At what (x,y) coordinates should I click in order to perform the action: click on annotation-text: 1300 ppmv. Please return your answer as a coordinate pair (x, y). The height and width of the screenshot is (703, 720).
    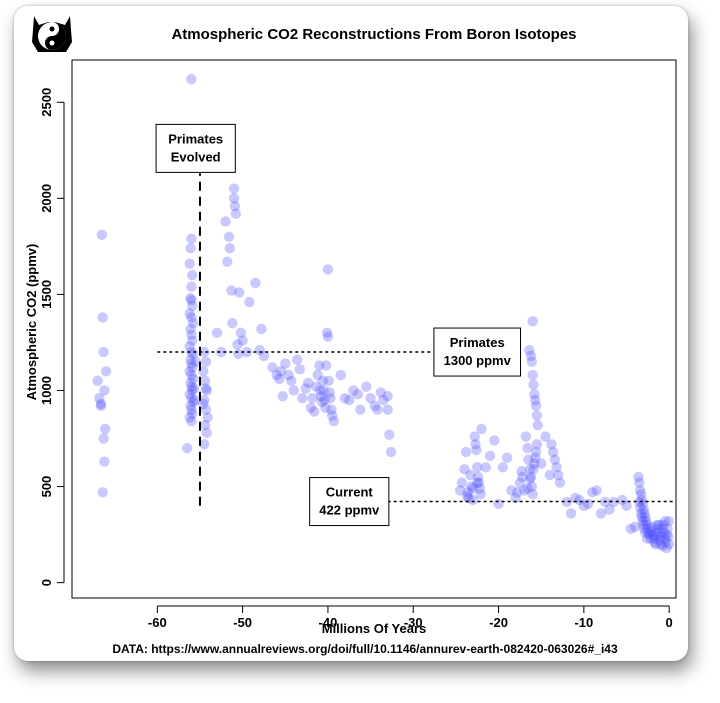
    Looking at the image, I should click on (478, 360).